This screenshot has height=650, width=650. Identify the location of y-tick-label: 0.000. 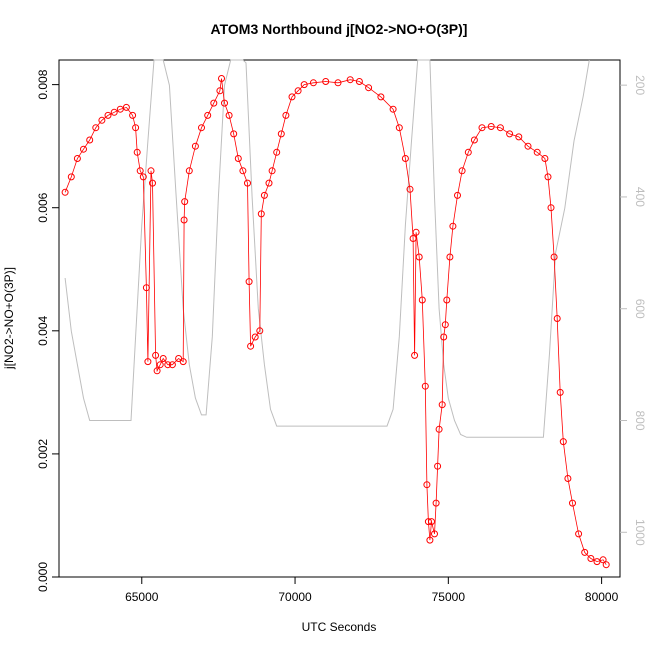
(43, 577).